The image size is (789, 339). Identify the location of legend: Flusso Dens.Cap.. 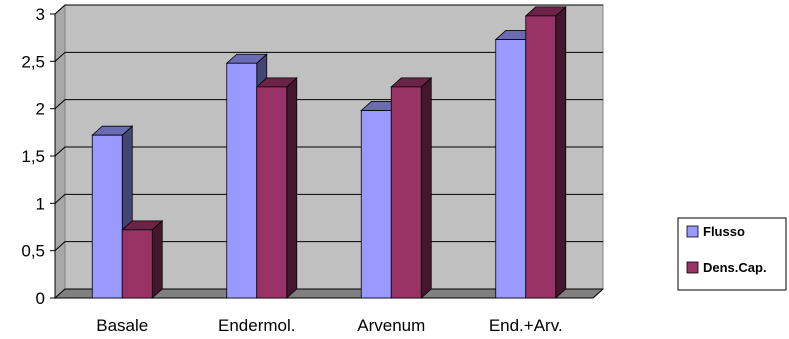
(732, 254).